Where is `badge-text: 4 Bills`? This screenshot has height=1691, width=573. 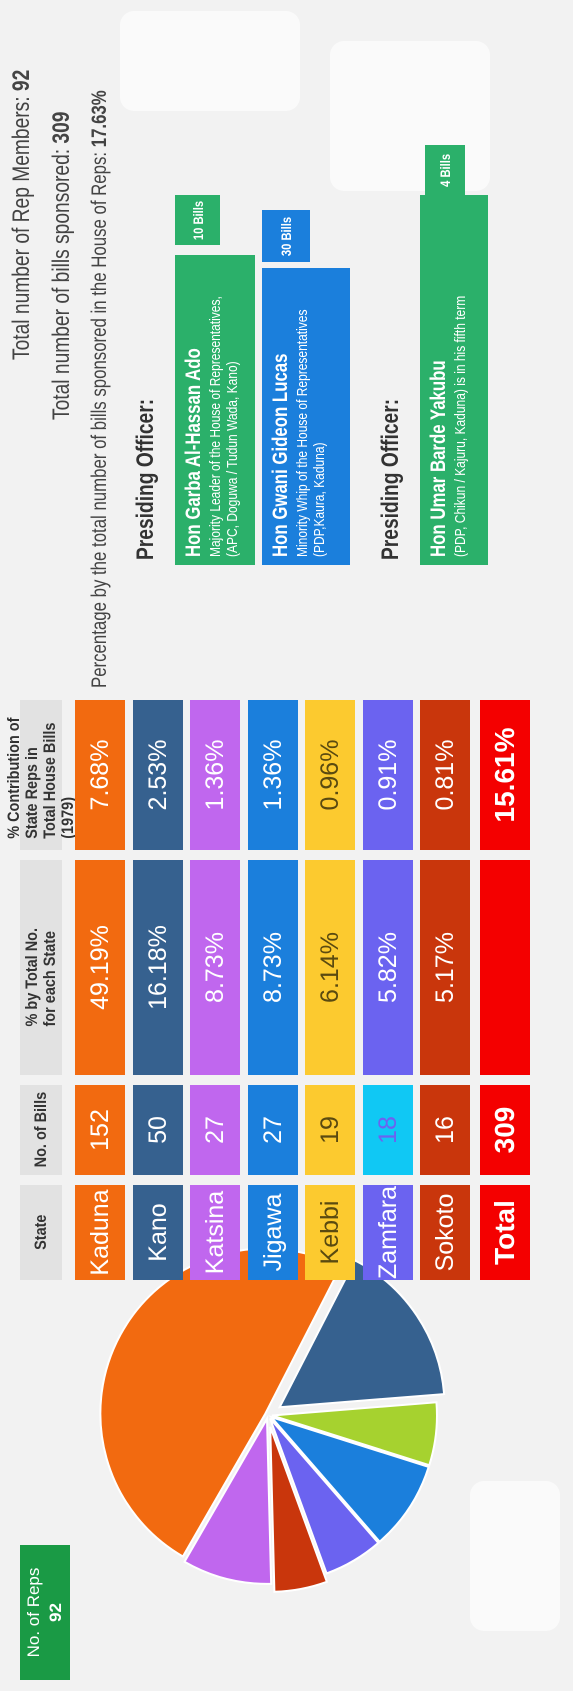
badge-text: 4 Bills is located at coordinates (445, 170).